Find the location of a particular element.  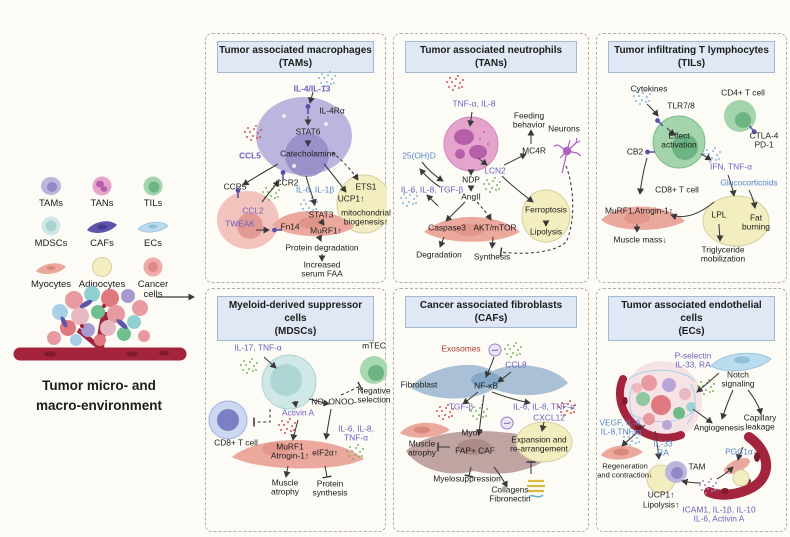

legend-item-tans: TANs is located at coordinates (102, 192).